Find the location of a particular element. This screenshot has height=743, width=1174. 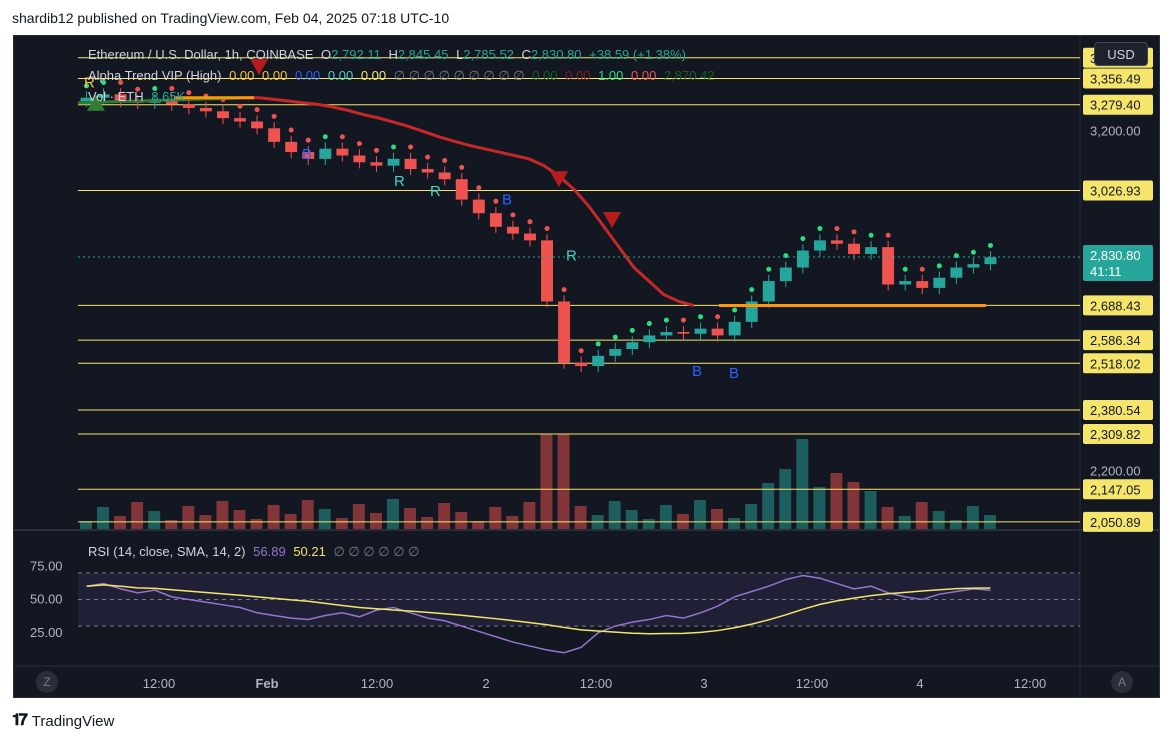

x-tick-label: 4 is located at coordinates (919, 683).